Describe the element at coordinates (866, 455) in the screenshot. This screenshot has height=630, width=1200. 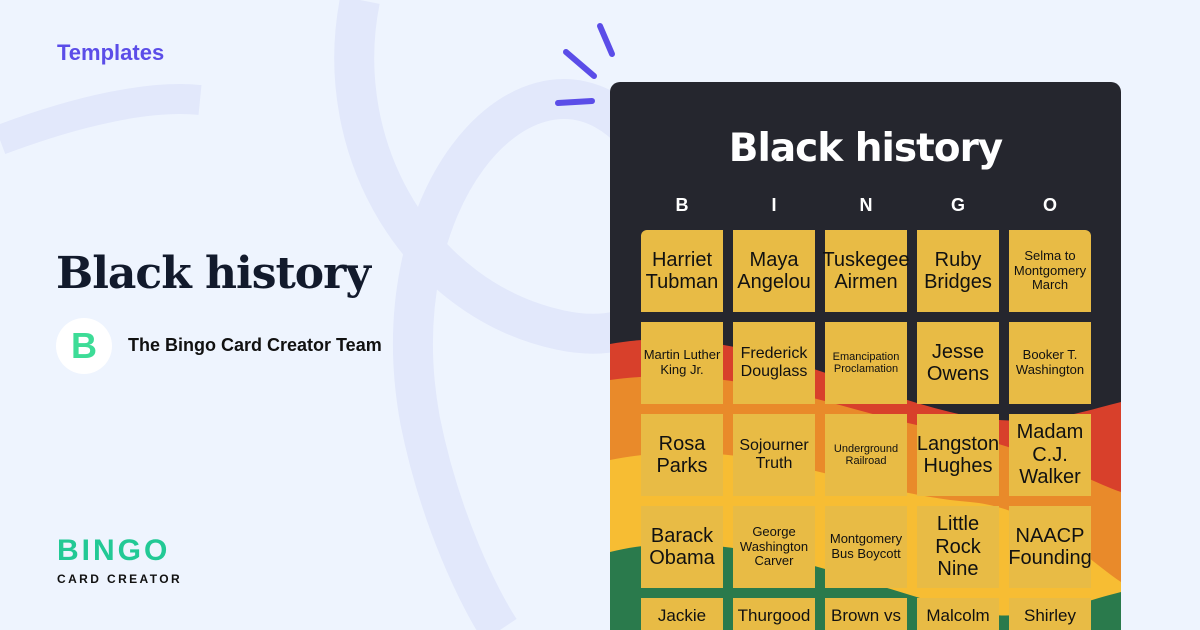
I see `bingo-cell: Underground Railroad` at that location.